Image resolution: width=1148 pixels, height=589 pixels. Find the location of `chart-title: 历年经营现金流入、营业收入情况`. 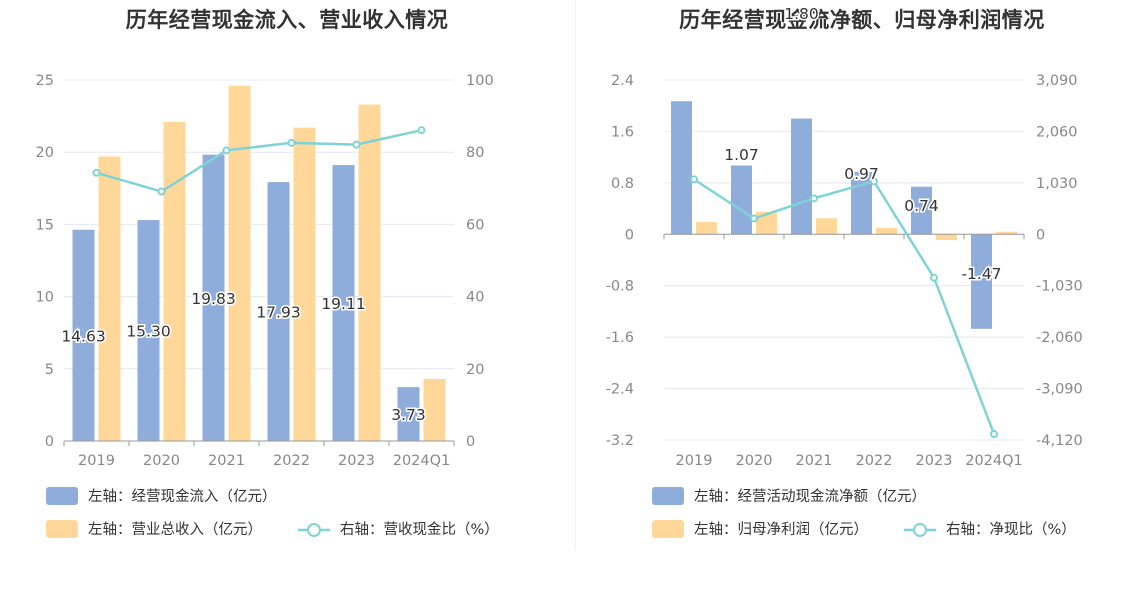

chart-title: 历年经营现金流入、营业收入情况 is located at coordinates (287, 20).